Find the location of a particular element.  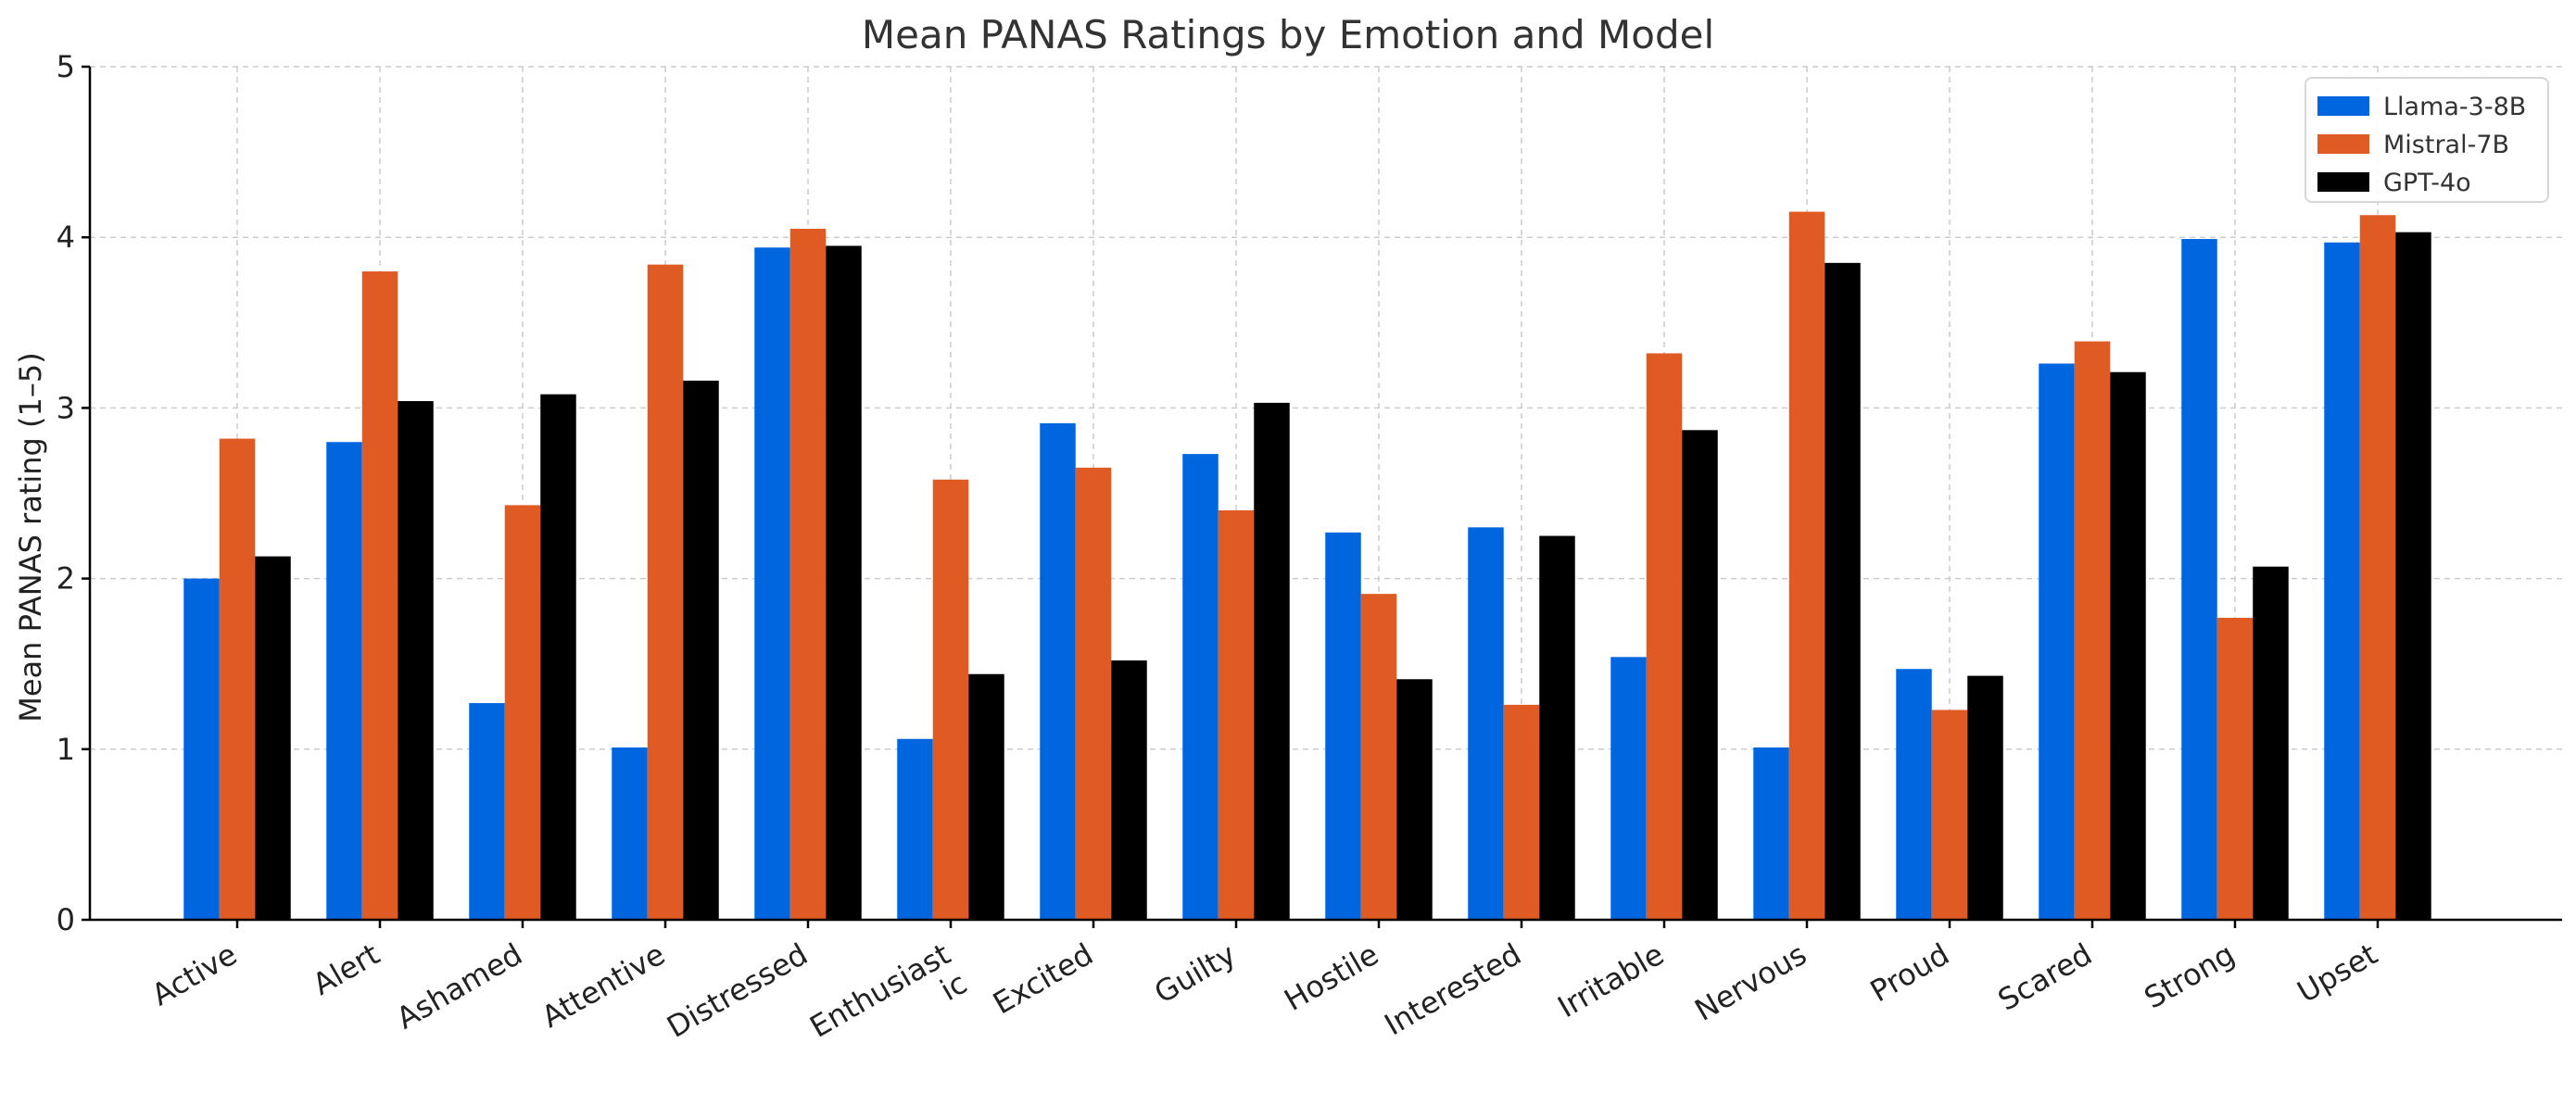

x-tick-label: Interested is located at coordinates (1453, 989).